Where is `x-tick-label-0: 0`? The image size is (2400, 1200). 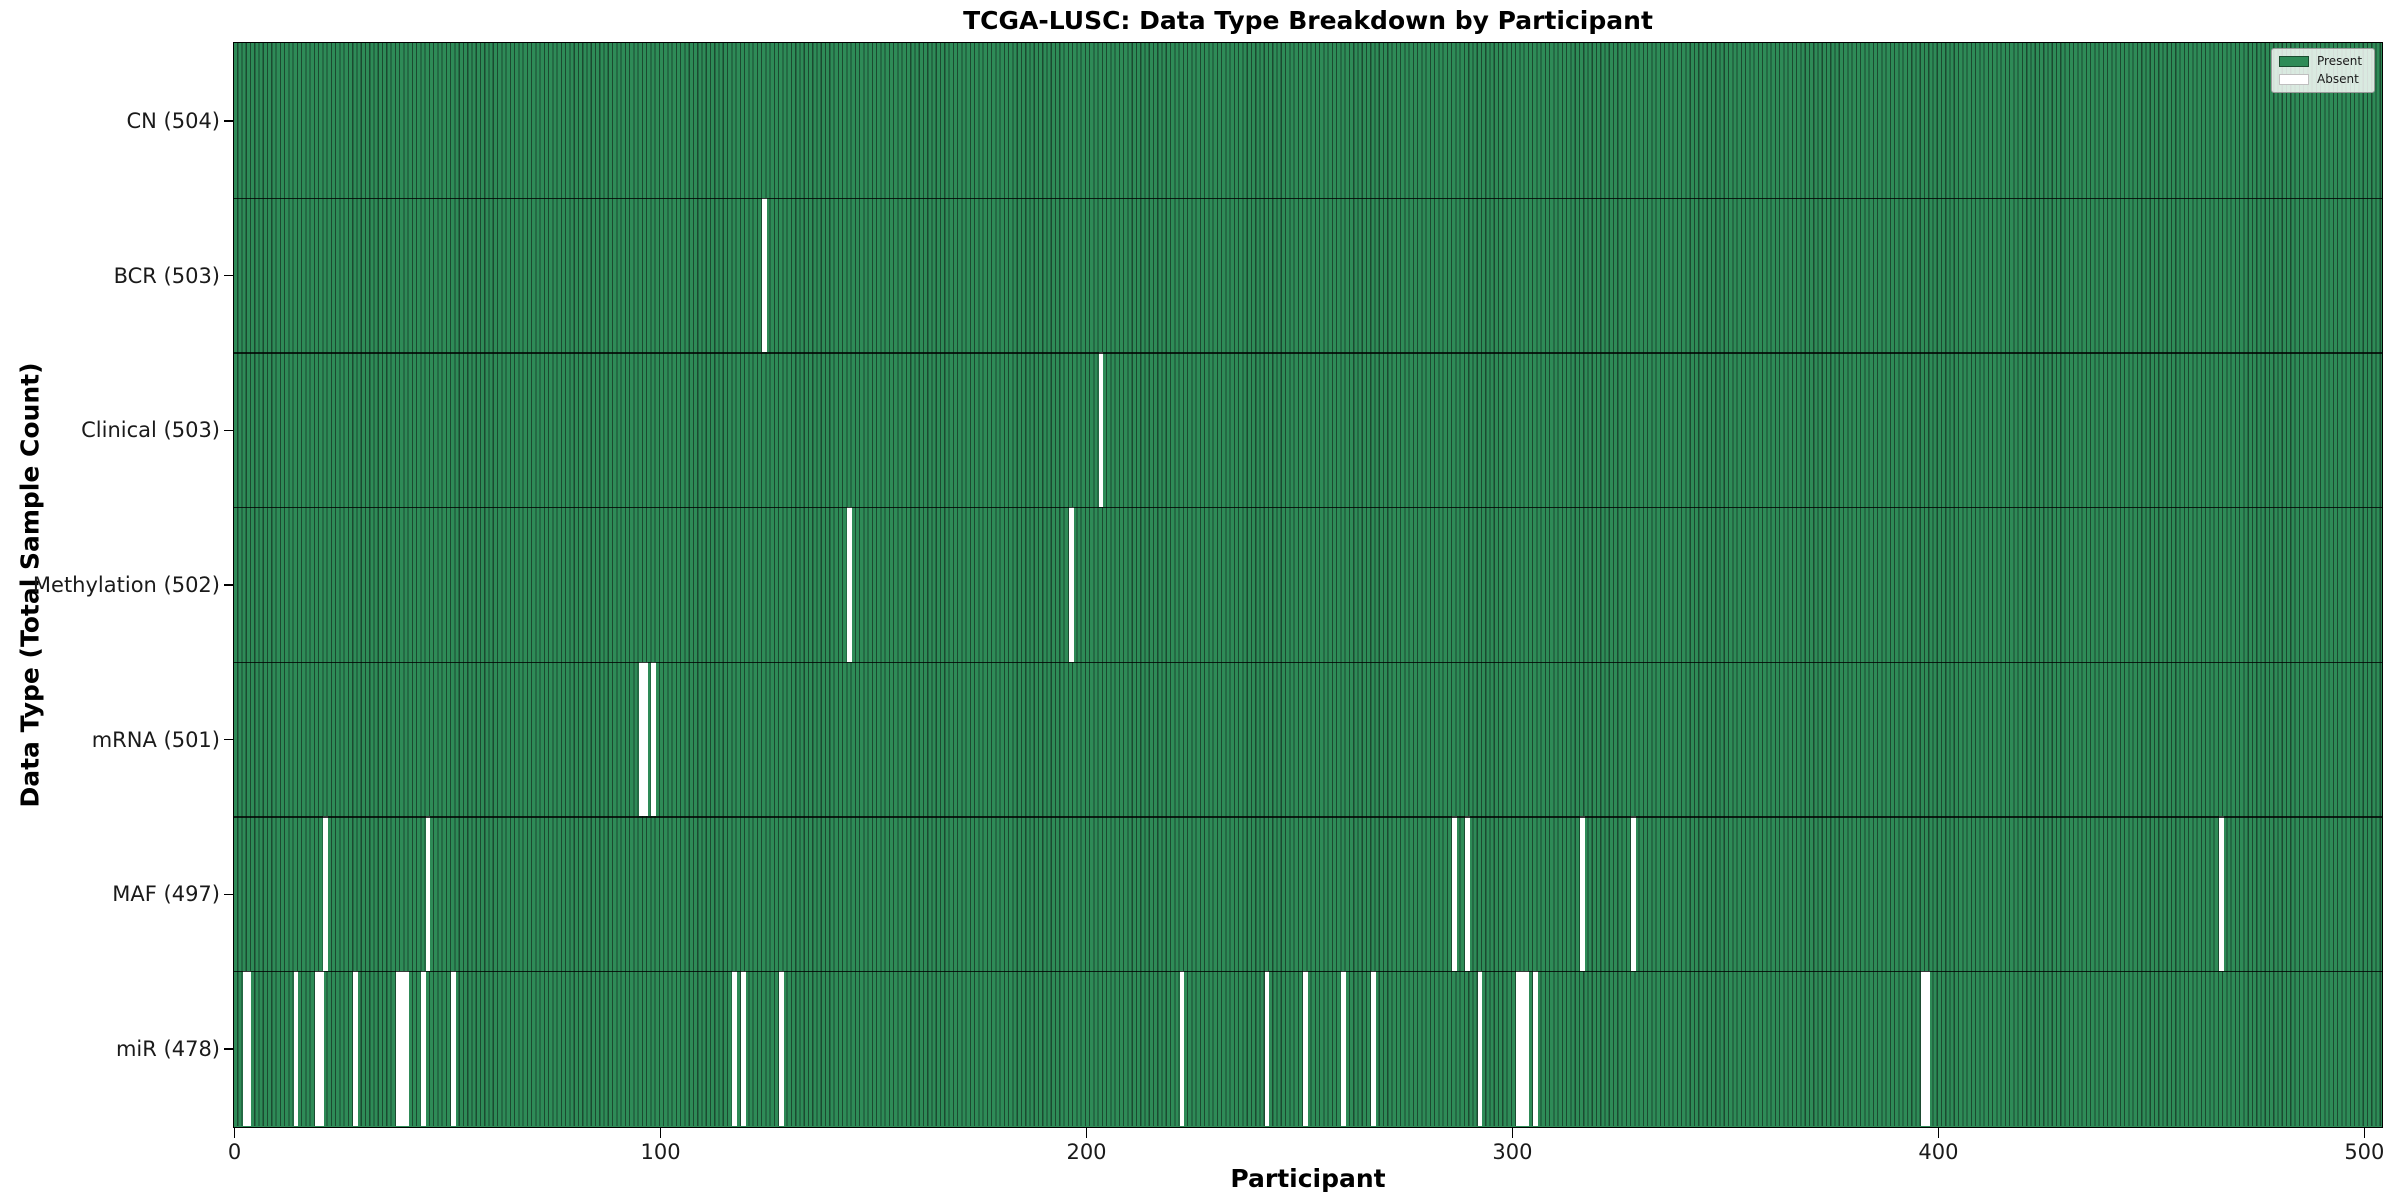 x-tick-label-0: 0 is located at coordinates (234, 1152).